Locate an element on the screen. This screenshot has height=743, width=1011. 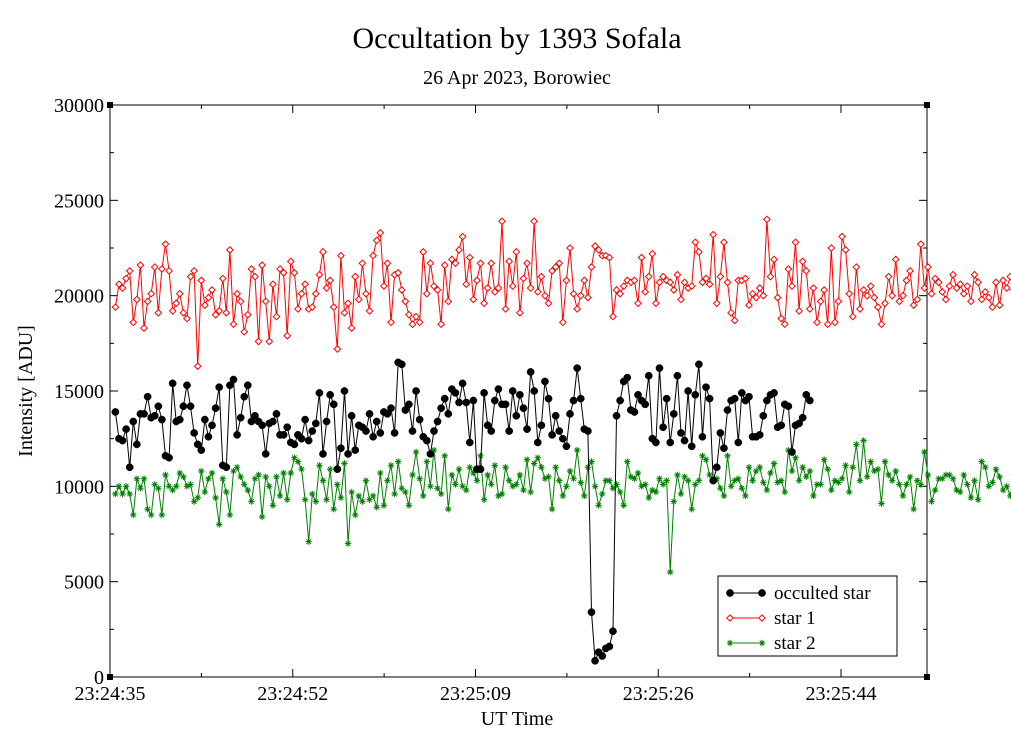
legend-label: occulted star is located at coordinates (822, 593).